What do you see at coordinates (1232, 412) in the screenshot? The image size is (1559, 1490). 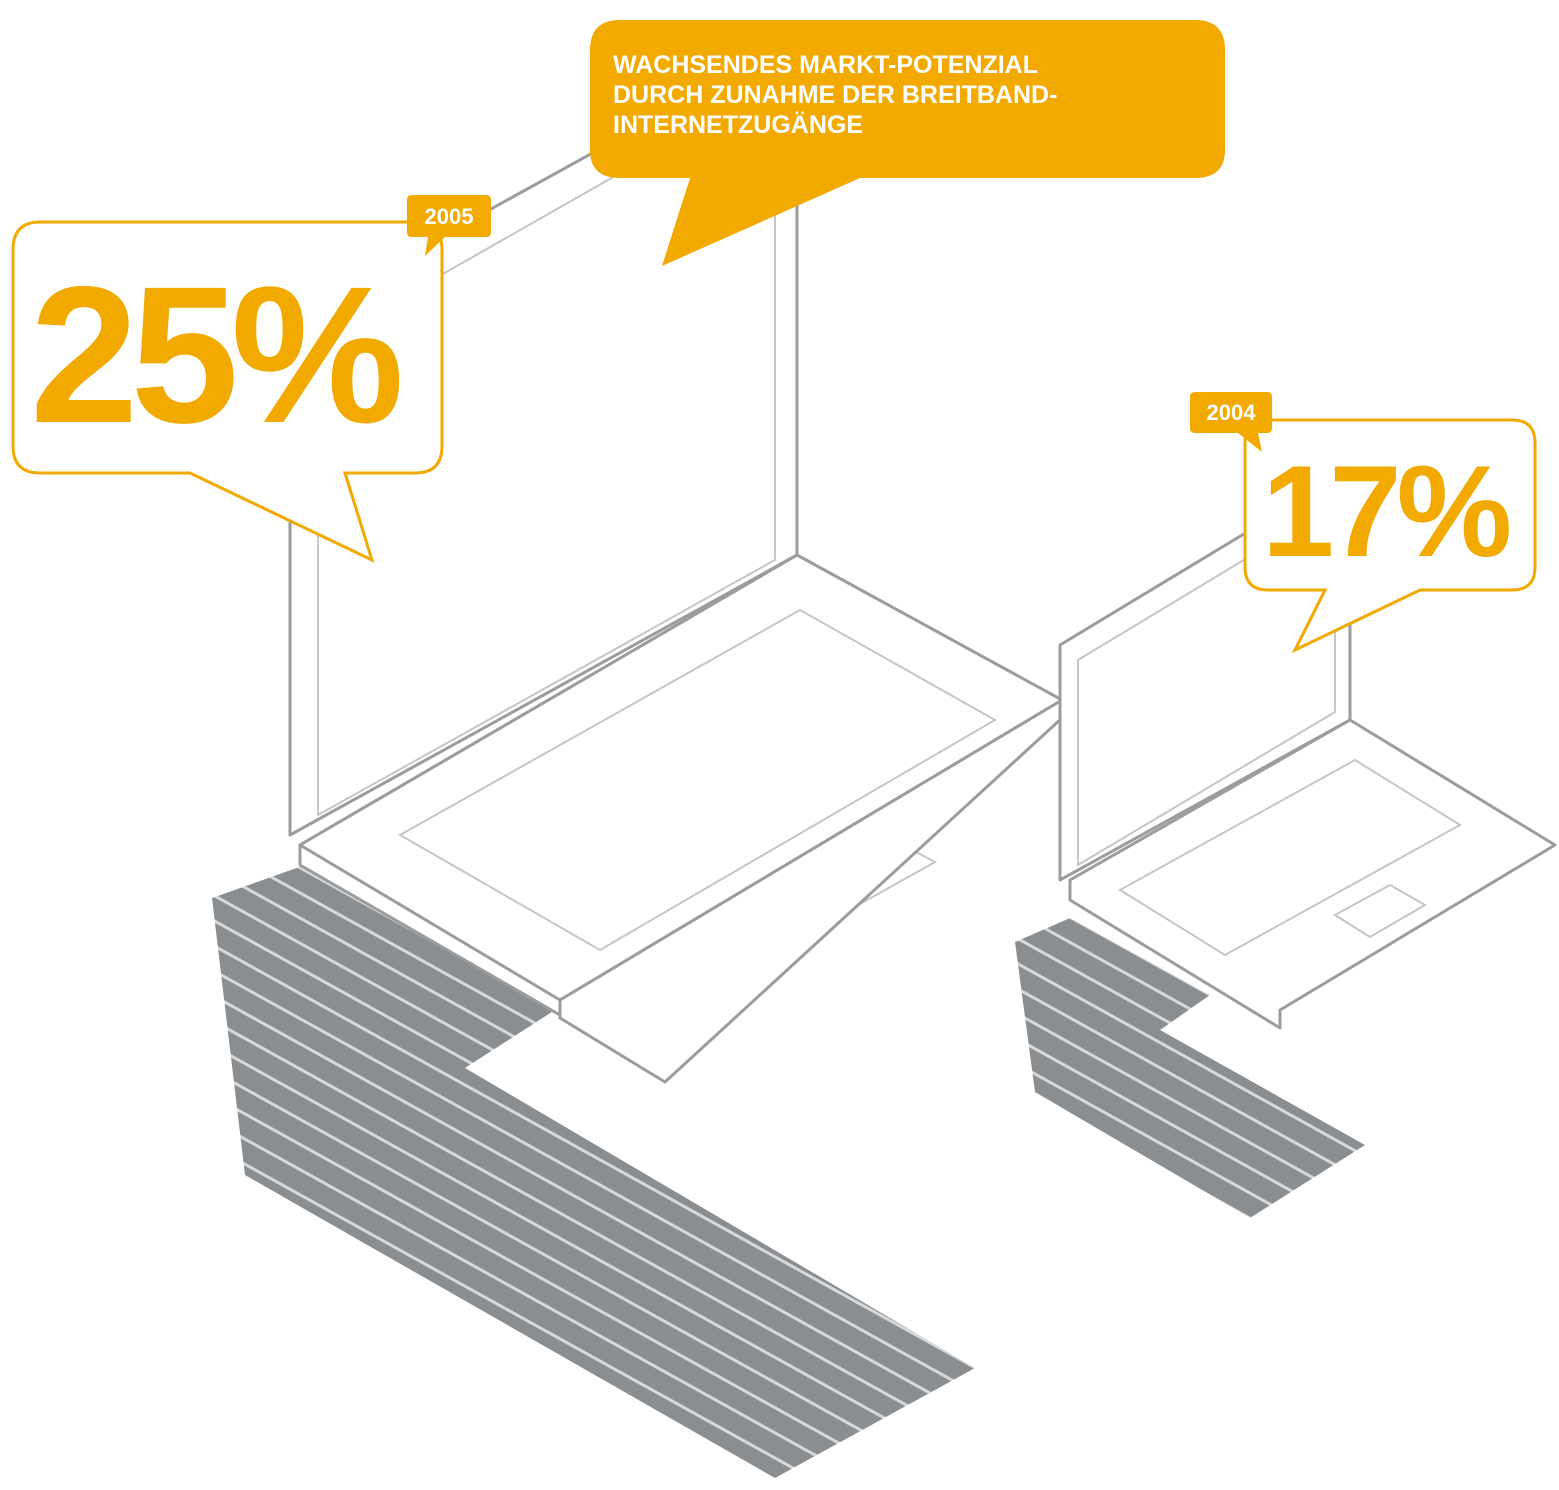 I see `year-label: 2004` at bounding box center [1232, 412].